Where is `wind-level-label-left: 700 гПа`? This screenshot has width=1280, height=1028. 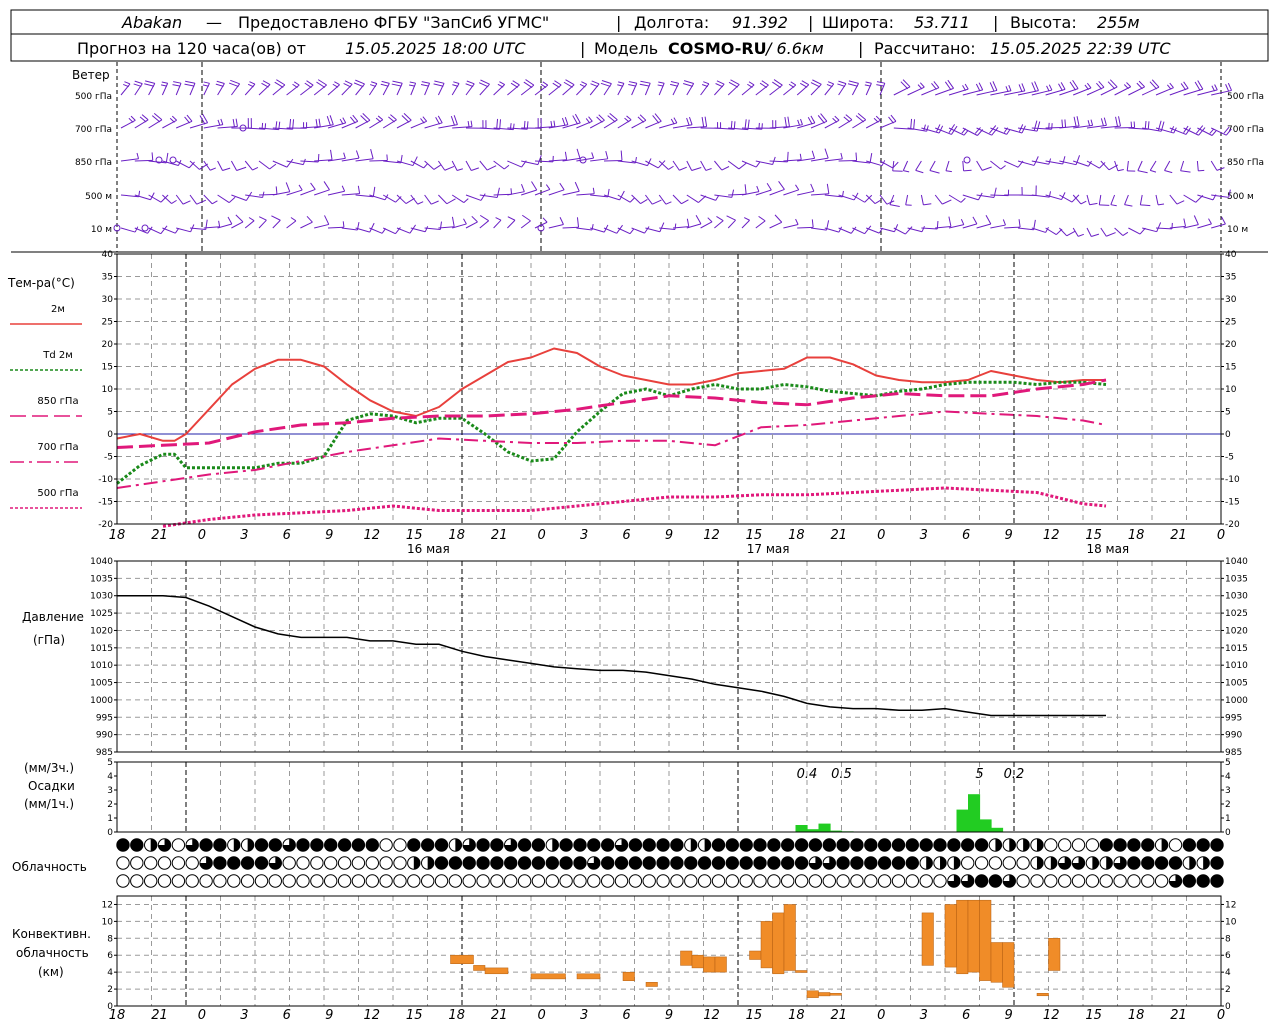 wind-level-label-left: 700 гПа is located at coordinates (93, 130).